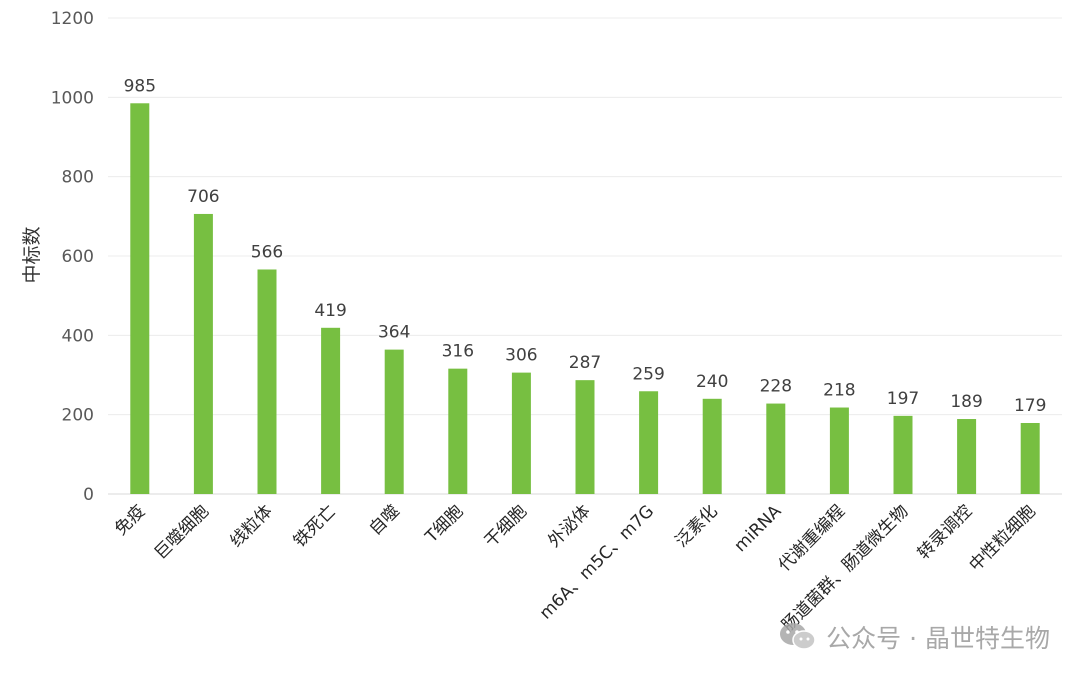 This screenshot has width=1080, height=683. Describe the element at coordinates (32, 254) in the screenshot. I see `y-axis-label: 中标数` at that location.